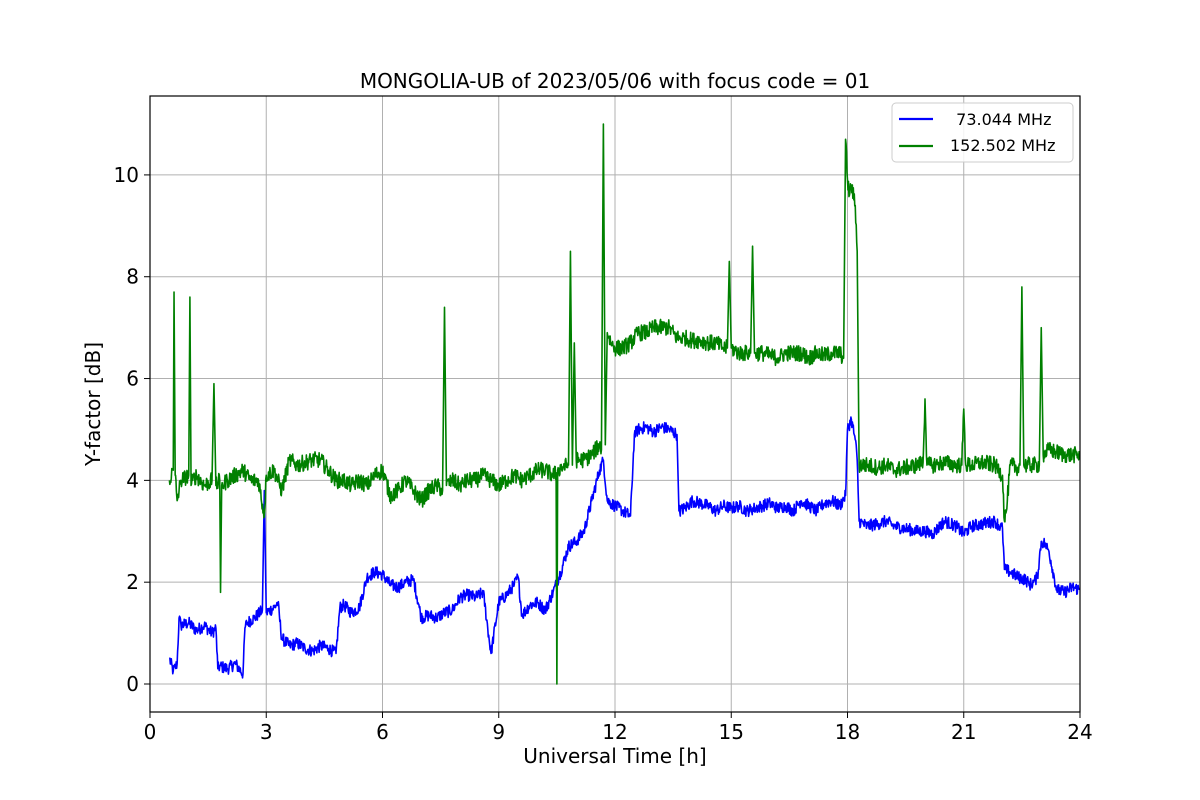 Image resolution: width=1200 pixels, height=800 pixels. Describe the element at coordinates (614, 756) in the screenshot. I see `x-axis-label: Universal Time [h]` at that location.